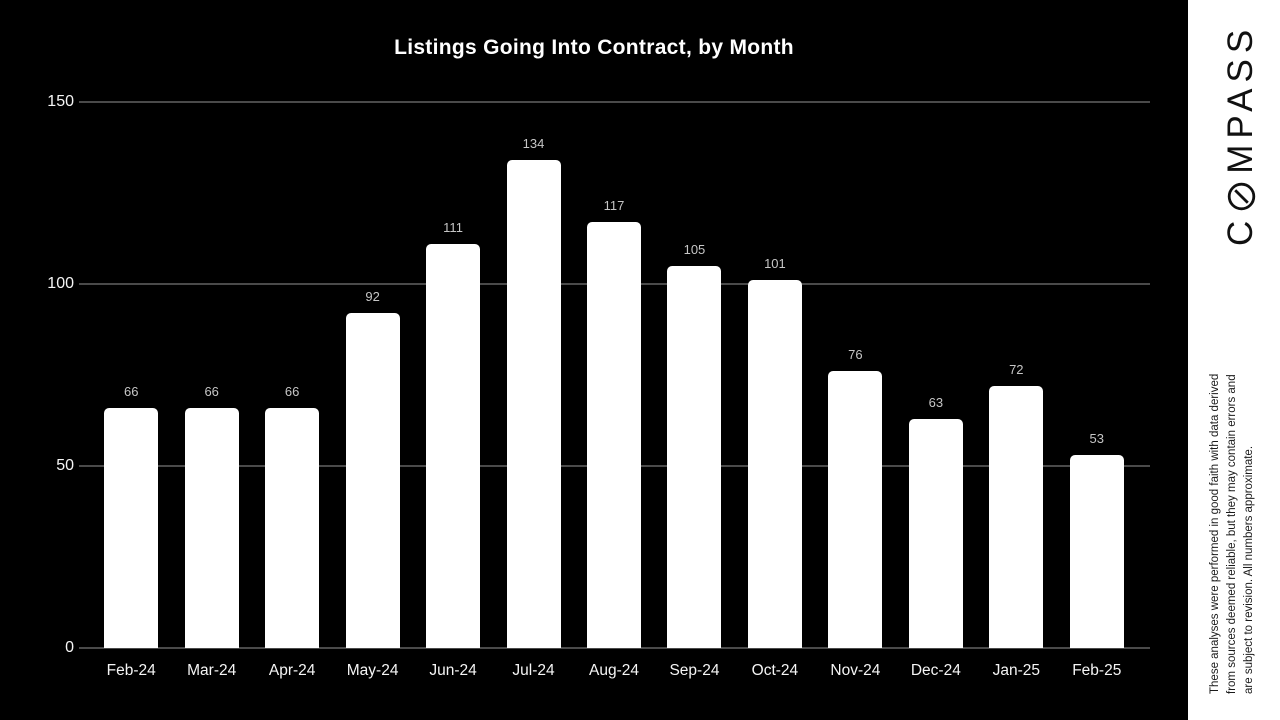 This screenshot has height=720, width=1280. I want to click on x-axis-tick-label: Jun-24, so click(453, 670).